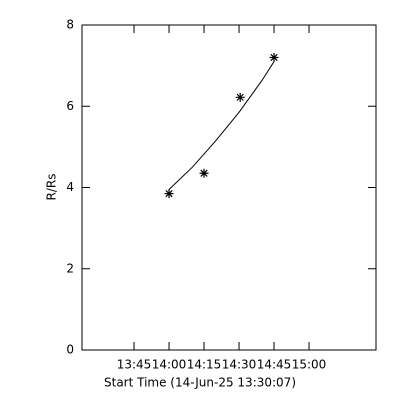 The height and width of the screenshot is (404, 400). I want to click on y-tick-label: 8, so click(70, 25).